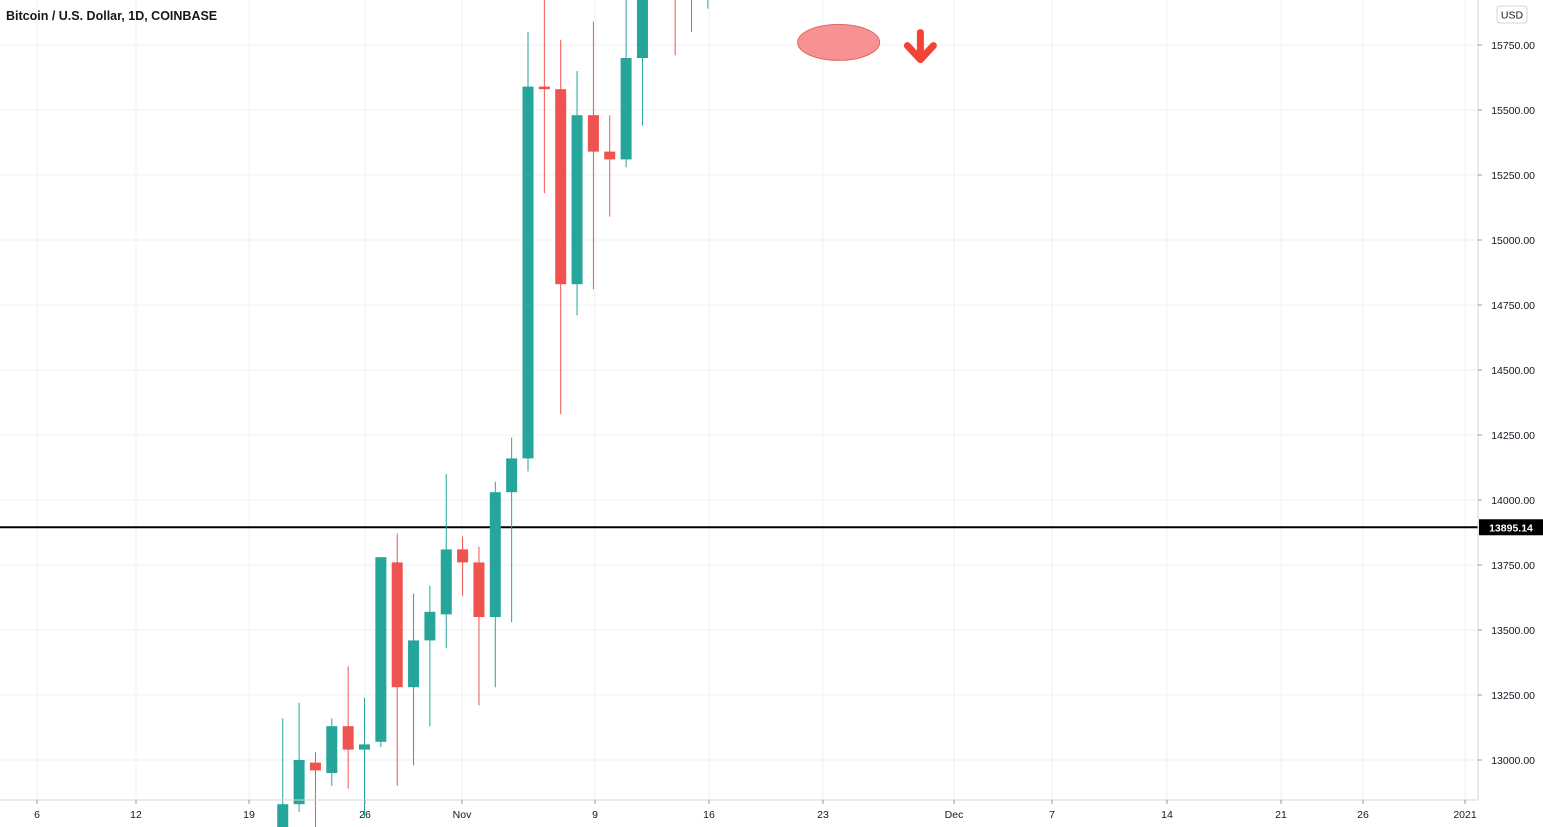 Image resolution: width=1543 pixels, height=827 pixels. What do you see at coordinates (954, 815) in the screenshot?
I see `time-tick-label: Dec` at bounding box center [954, 815].